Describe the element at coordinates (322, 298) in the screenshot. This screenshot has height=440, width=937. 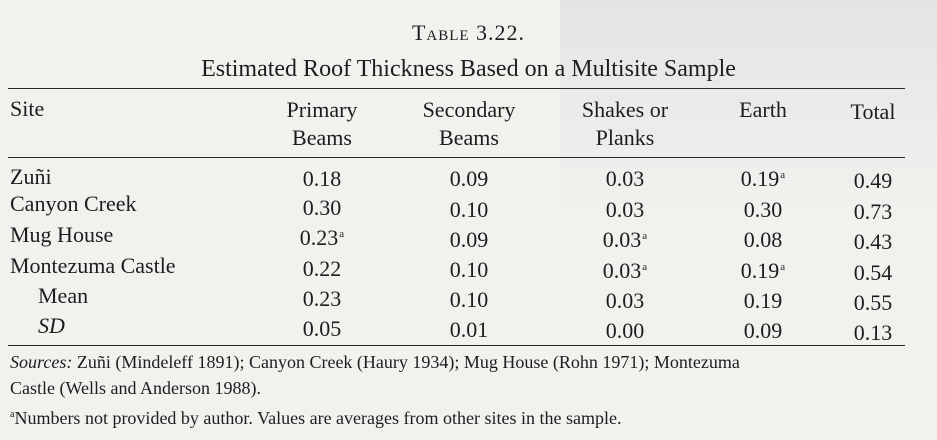
I see `cell-primary: 0.23` at that location.